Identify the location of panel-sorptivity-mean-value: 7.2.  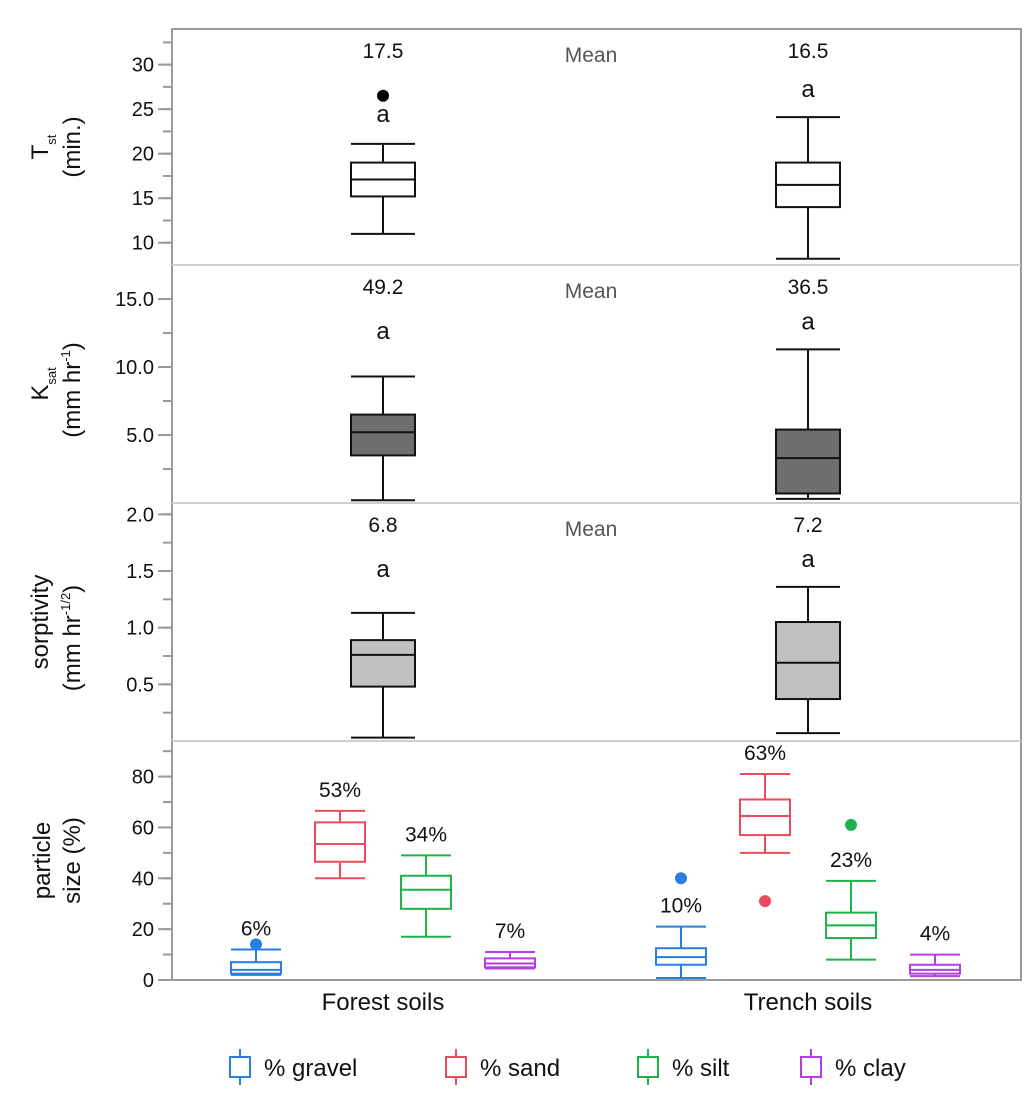
(807, 525).